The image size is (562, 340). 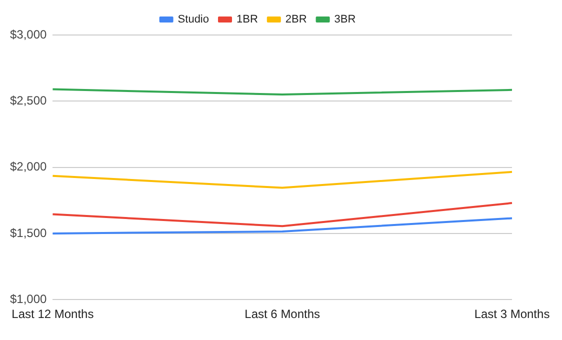 I want to click on y-tick-label: $2,000, so click(x=29, y=167).